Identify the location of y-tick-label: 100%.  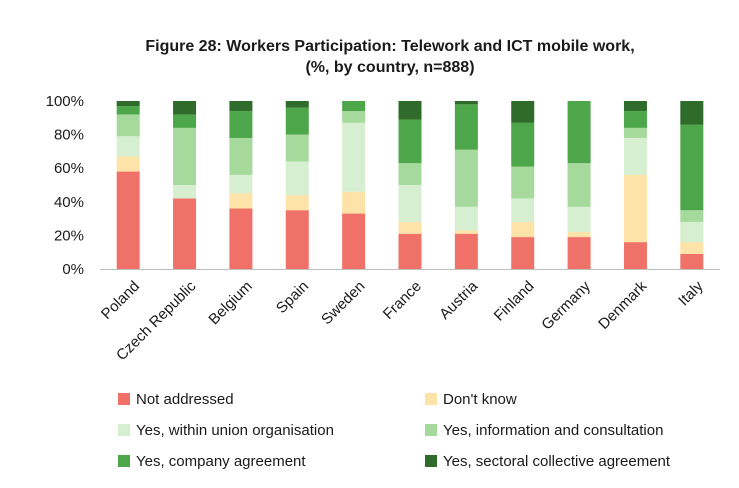
(65, 101).